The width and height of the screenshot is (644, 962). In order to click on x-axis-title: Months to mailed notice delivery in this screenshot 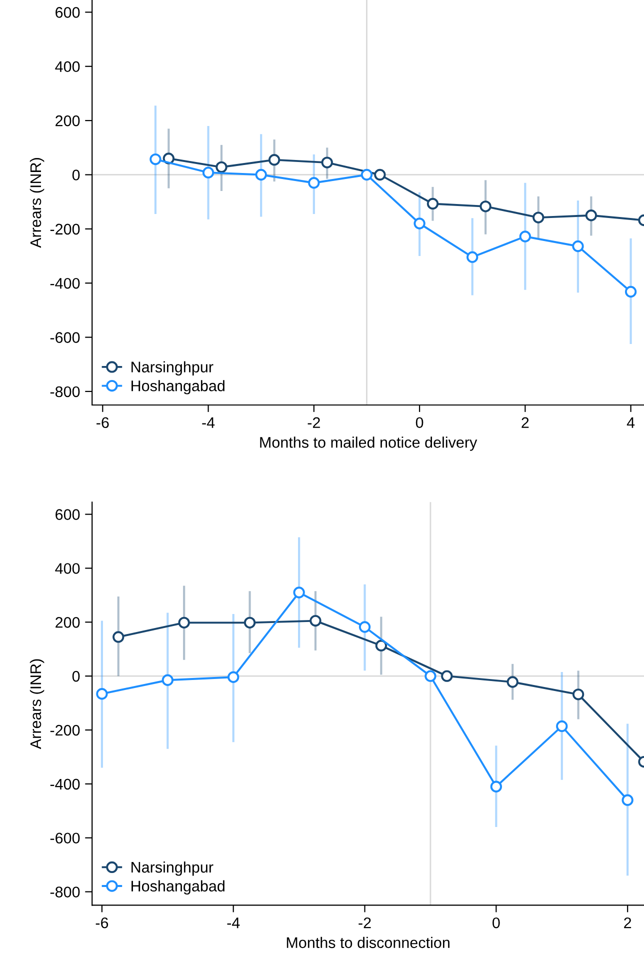, I will do `click(369, 443)`.